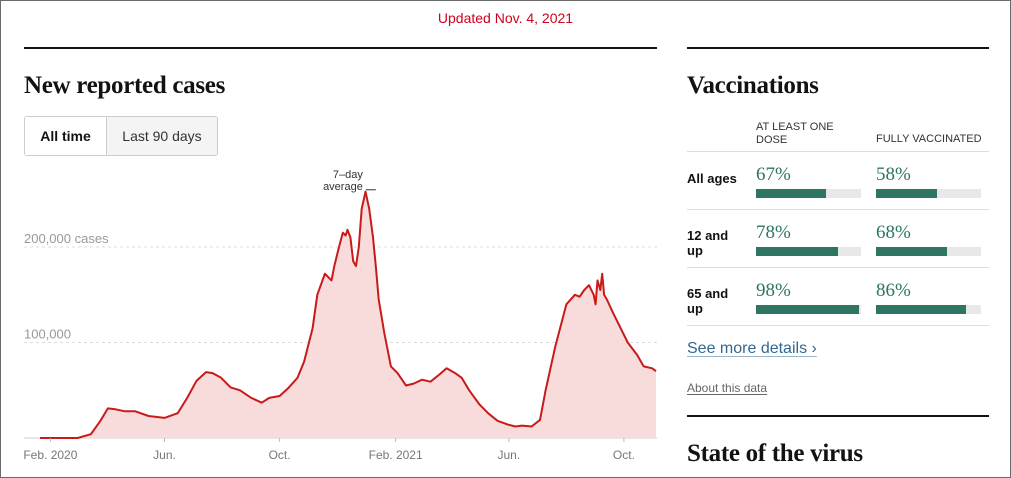 The width and height of the screenshot is (1011, 478). Describe the element at coordinates (753, 85) in the screenshot. I see `vaccinations-title: Vaccinations` at that location.